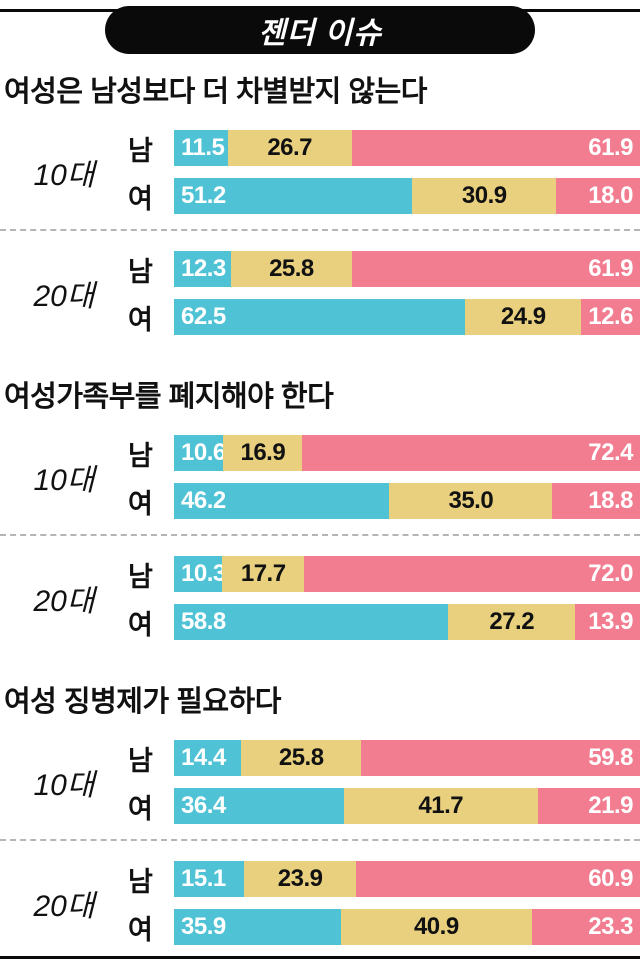 The height and width of the screenshot is (963, 640). Describe the element at coordinates (259, 806) in the screenshot. I see `bar-segment: 36.4` at that location.